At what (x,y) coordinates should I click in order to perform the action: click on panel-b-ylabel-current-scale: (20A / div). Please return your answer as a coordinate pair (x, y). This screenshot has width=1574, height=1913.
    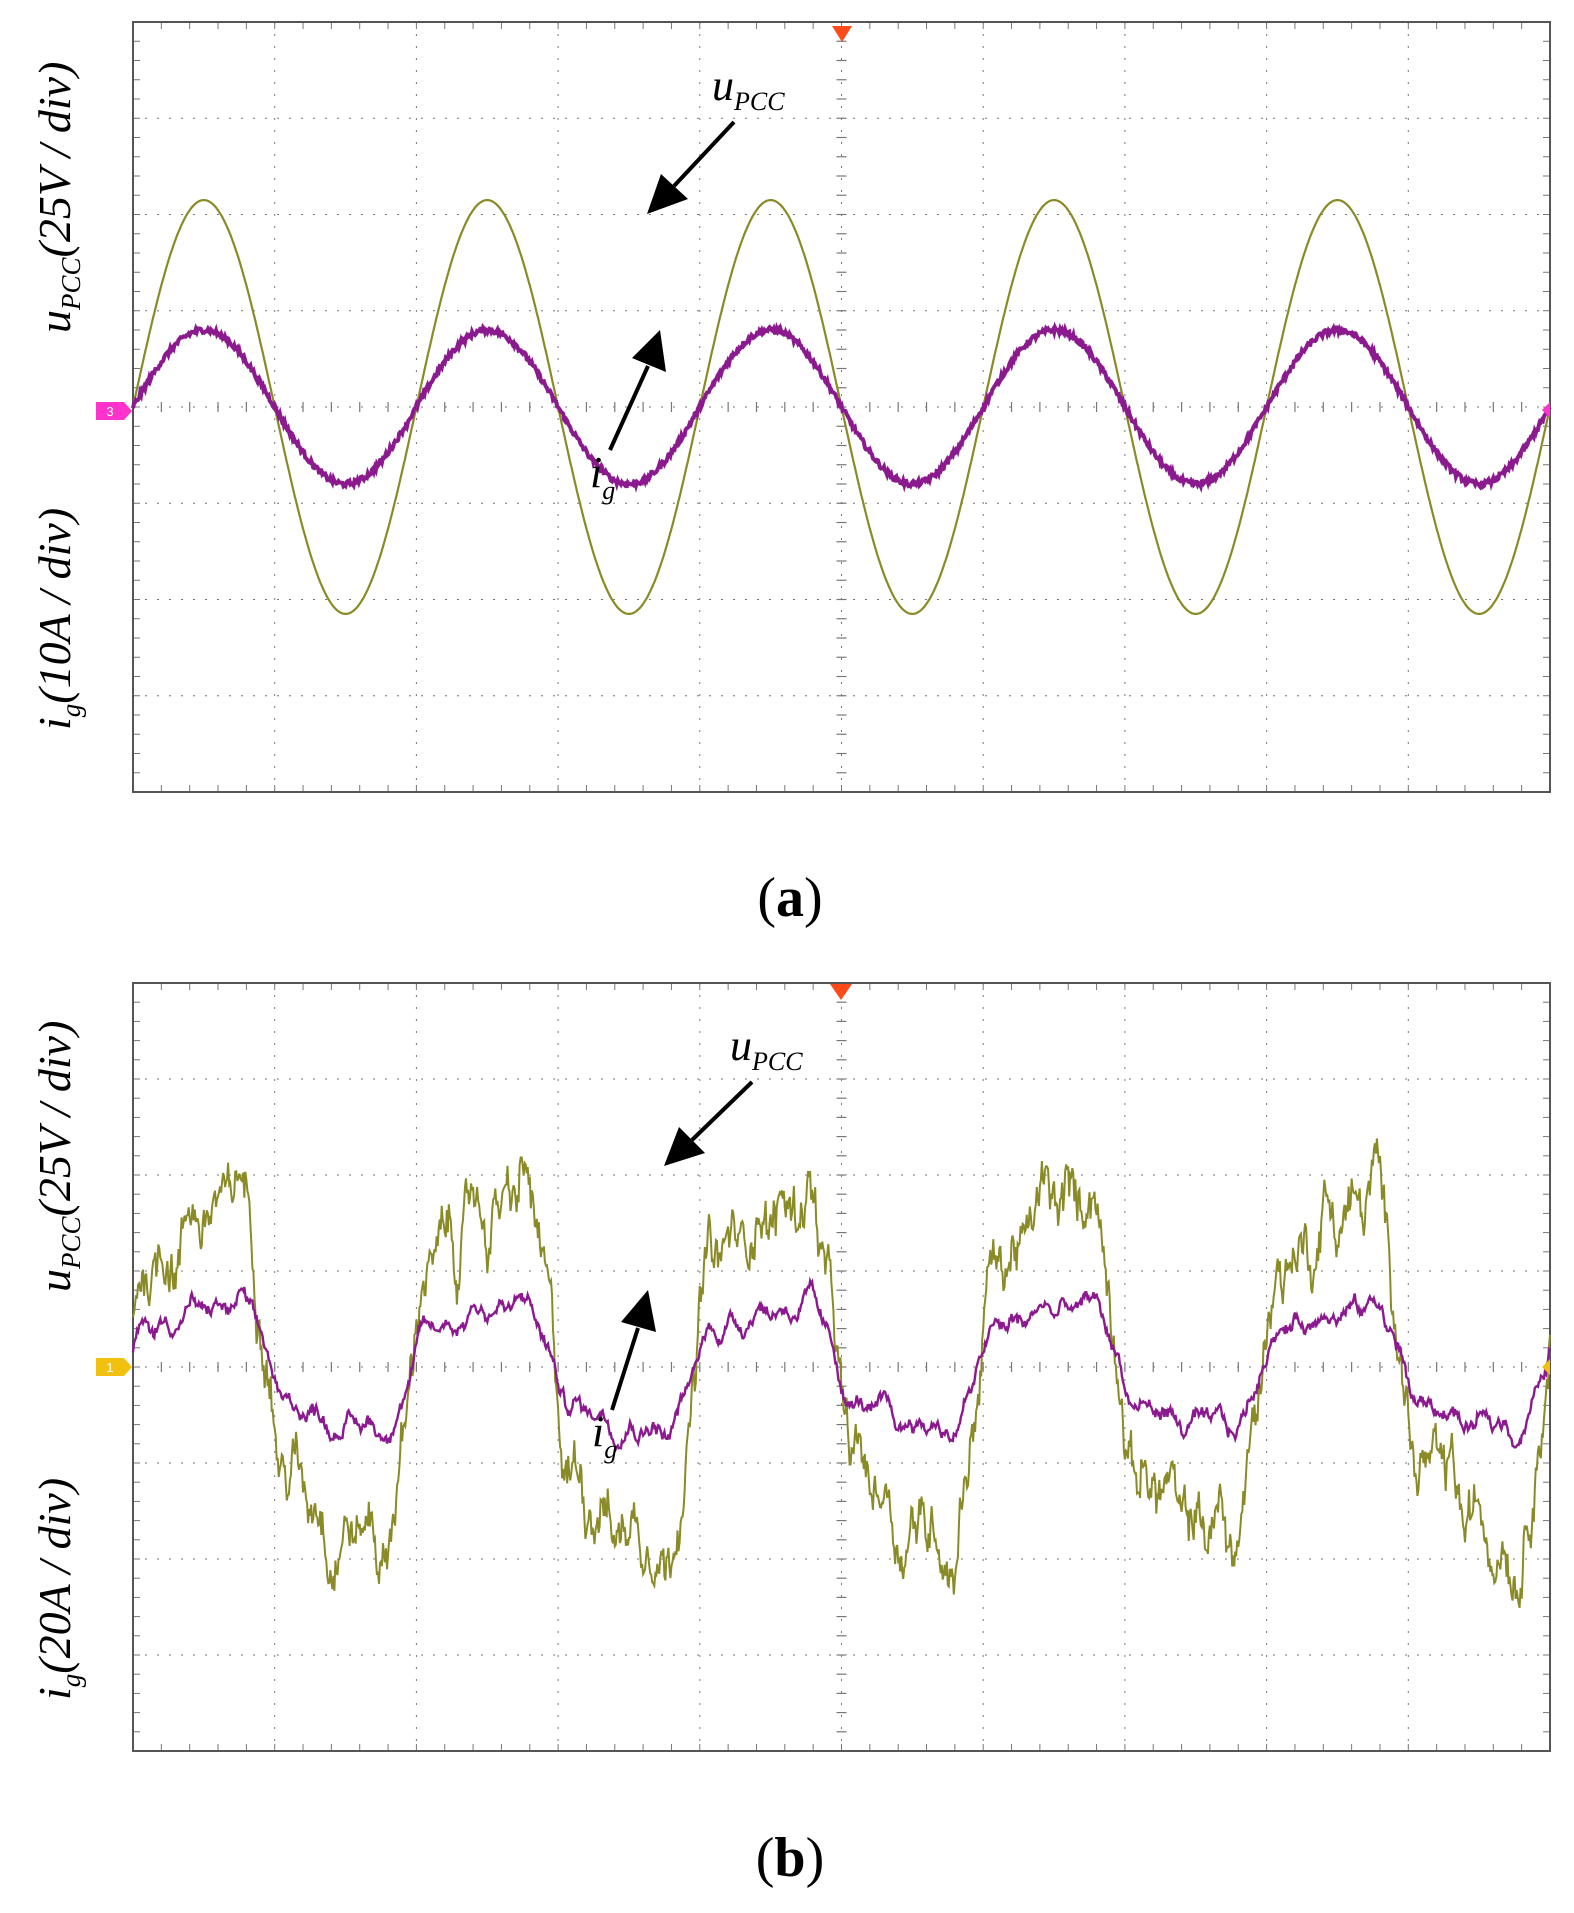
    Looking at the image, I should click on (54, 1576).